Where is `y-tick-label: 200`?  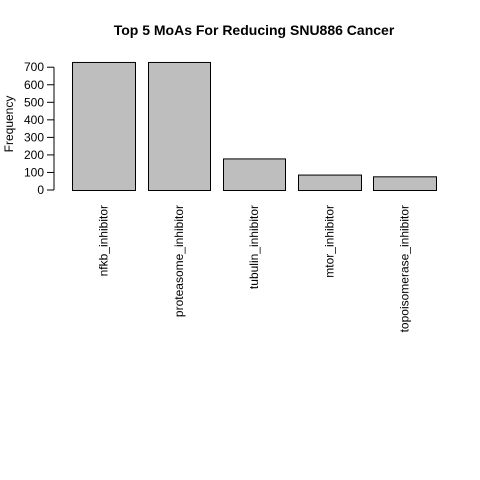 y-tick-label: 200 is located at coordinates (34, 155).